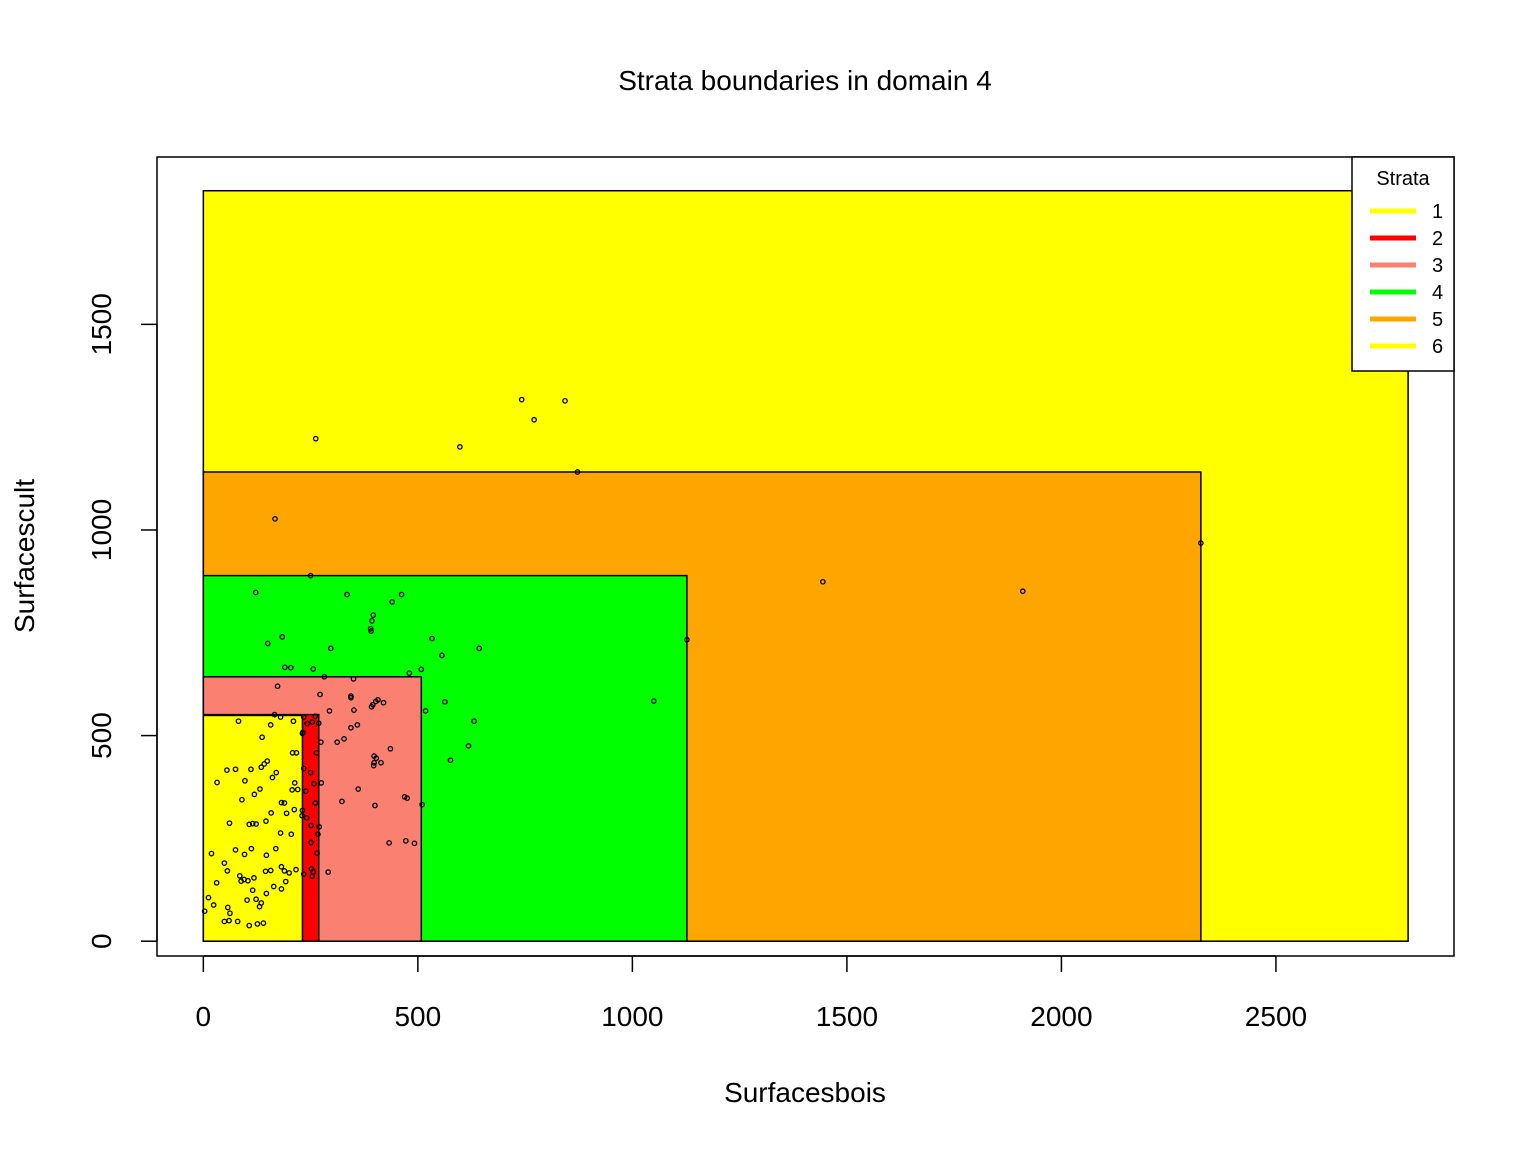 Image resolution: width=1536 pixels, height=1152 pixels. I want to click on x-tick-label: 1500, so click(847, 1016).